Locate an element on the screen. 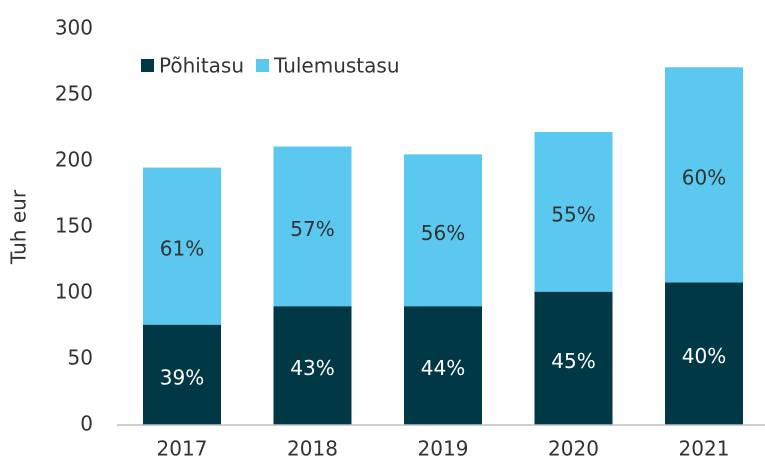 The height and width of the screenshot is (461, 765). data-label: 44% is located at coordinates (443, 368).